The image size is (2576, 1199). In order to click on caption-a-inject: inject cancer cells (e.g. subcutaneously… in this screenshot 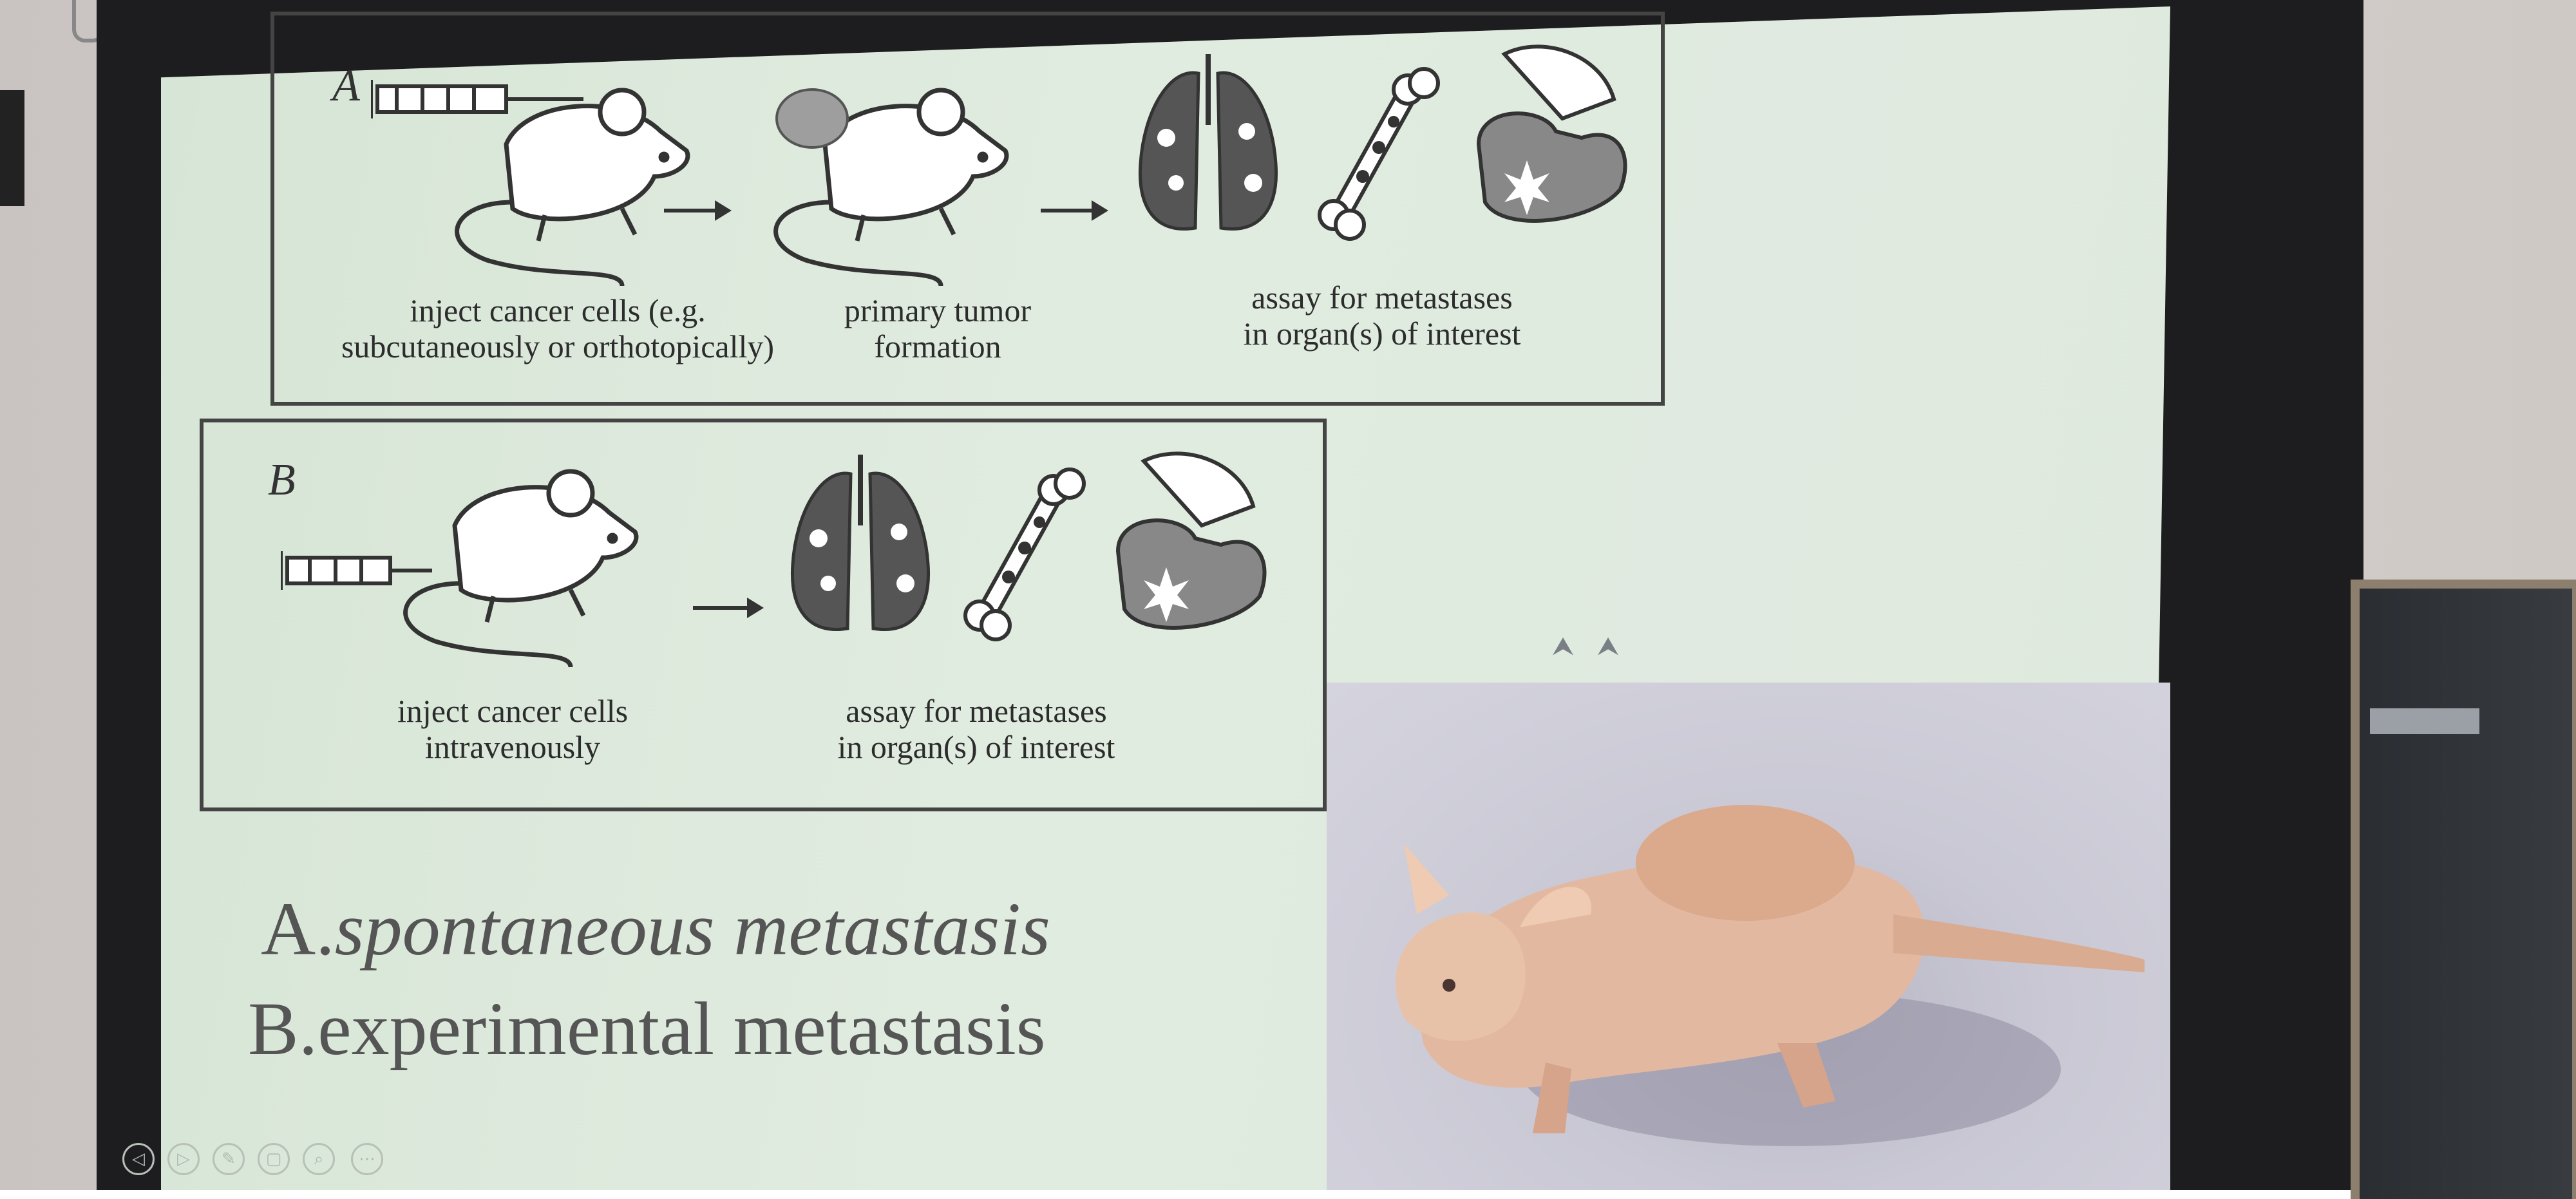, I will do `click(557, 328)`.